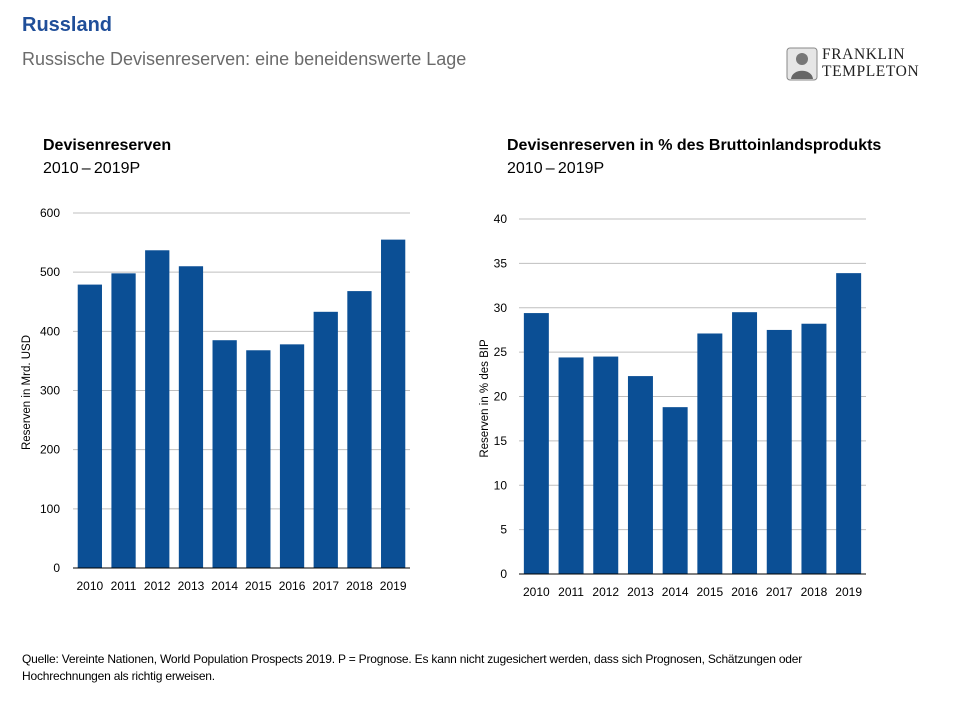 This screenshot has height=720, width=960. Describe the element at coordinates (710, 453) in the screenshot. I see `chart-2-bar-2015` at that location.